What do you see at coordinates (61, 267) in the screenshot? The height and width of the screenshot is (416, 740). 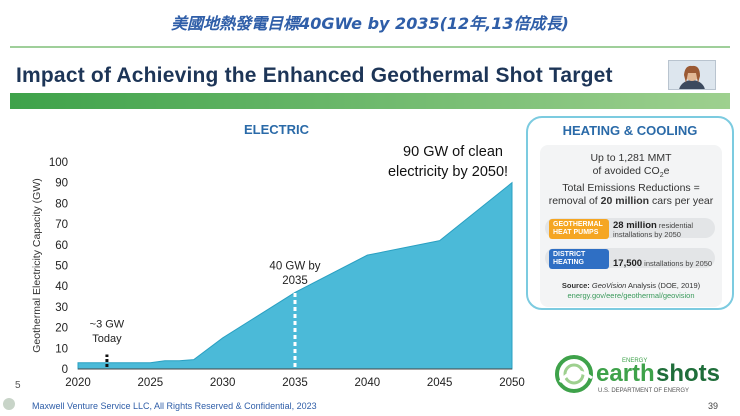 I see `y-tick-label: 50` at bounding box center [61, 267].